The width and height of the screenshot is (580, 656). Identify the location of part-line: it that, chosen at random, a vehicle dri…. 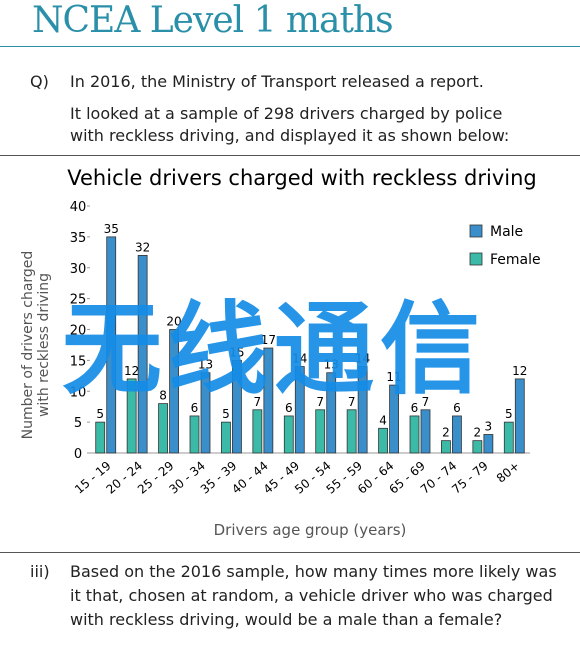
(311, 595).